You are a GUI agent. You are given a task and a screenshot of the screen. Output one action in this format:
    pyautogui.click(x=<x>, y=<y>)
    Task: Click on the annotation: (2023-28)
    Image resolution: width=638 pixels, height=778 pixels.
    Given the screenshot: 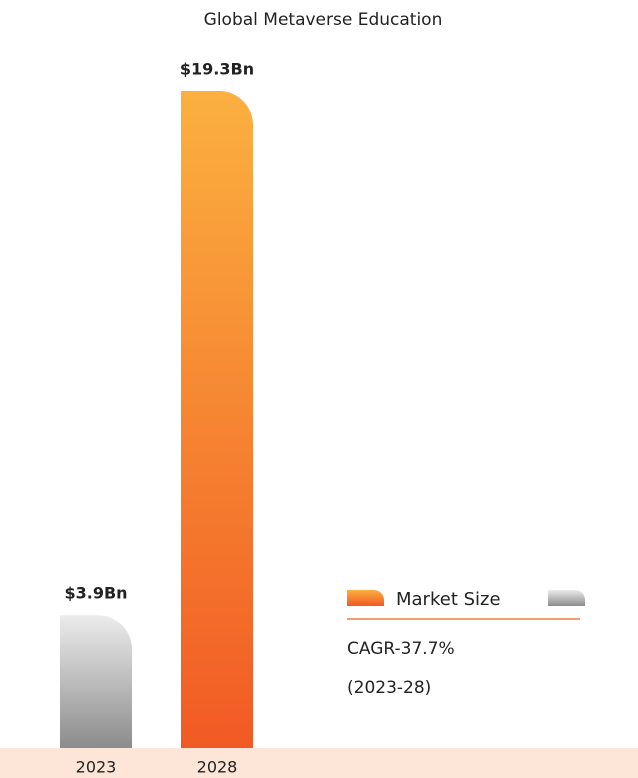 What is the action you would take?
    pyautogui.click(x=389, y=688)
    